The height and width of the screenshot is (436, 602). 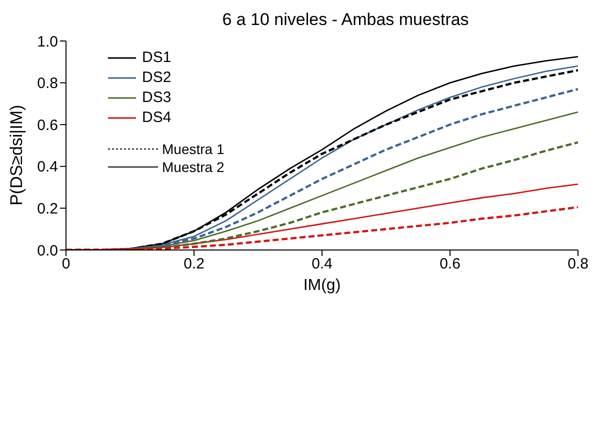 What do you see at coordinates (157, 118) in the screenshot?
I see `legend-label: DS4` at bounding box center [157, 118].